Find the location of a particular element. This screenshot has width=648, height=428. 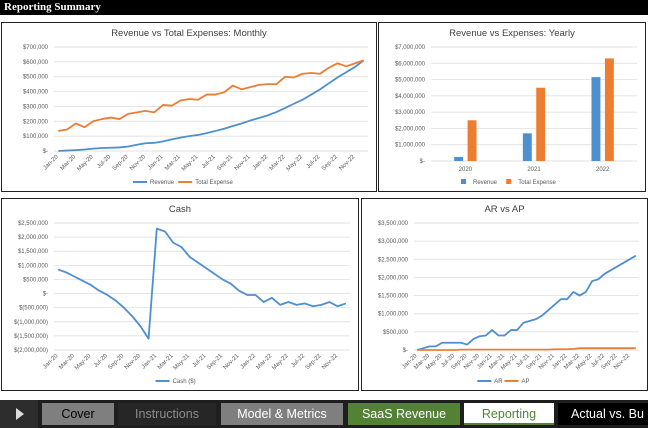

x-tick-label: Mar-21 is located at coordinates (173, 163).